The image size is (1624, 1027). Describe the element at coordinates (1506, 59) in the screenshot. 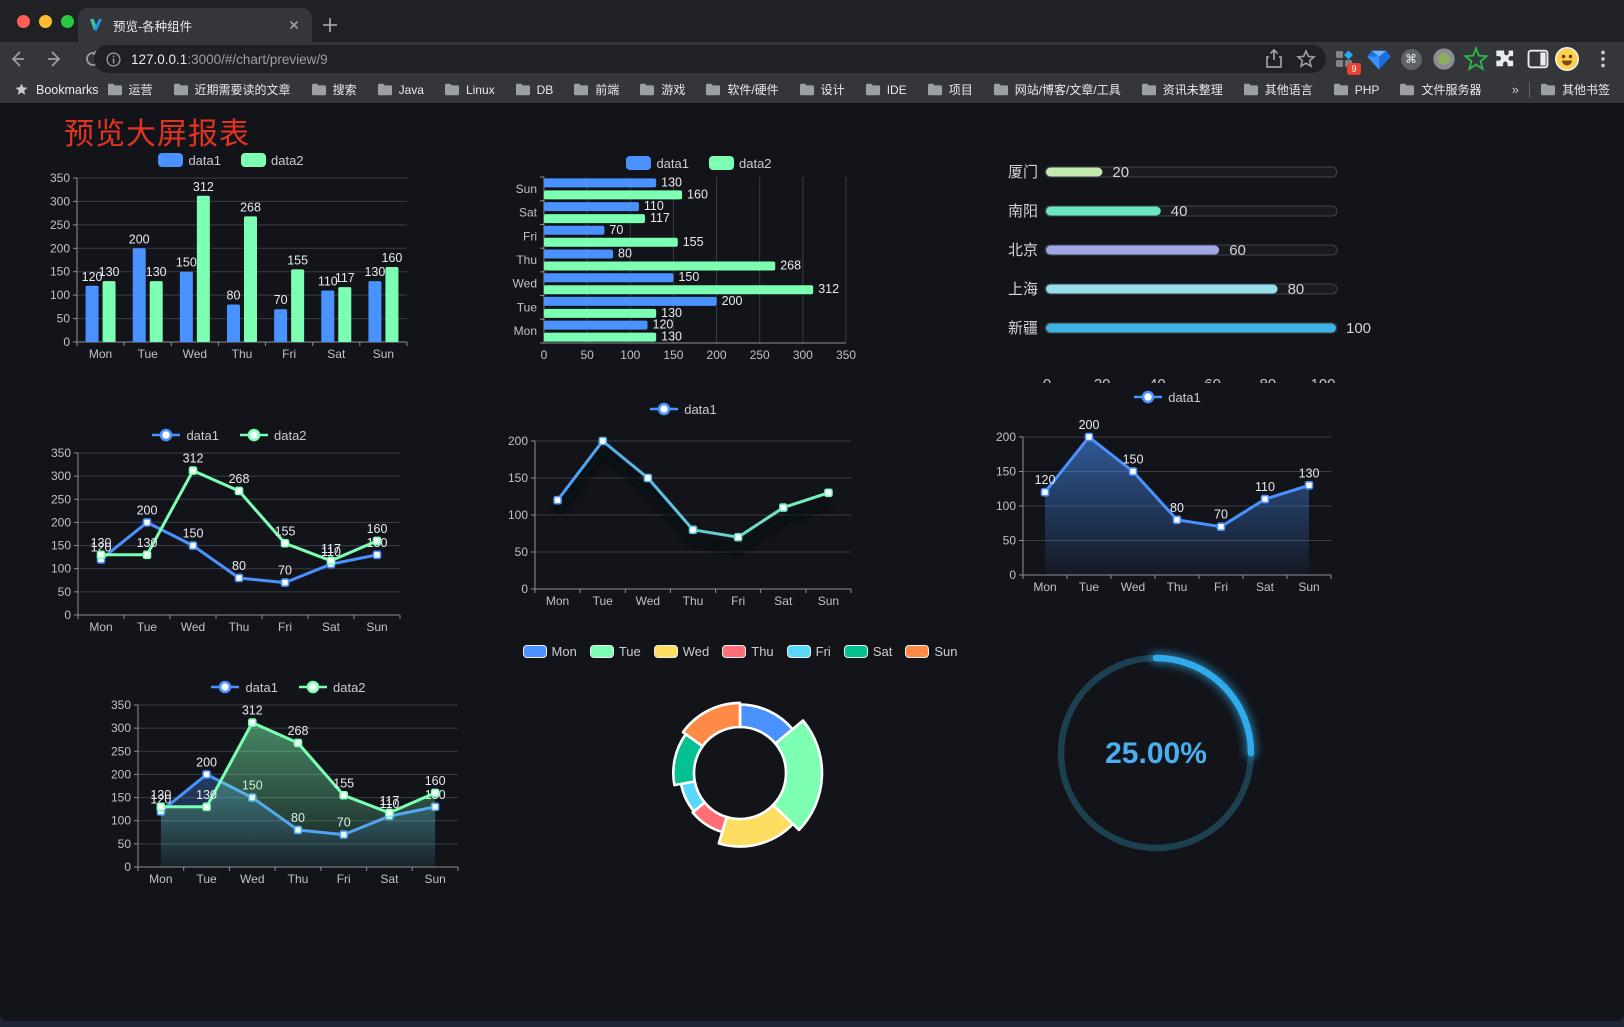

I see `extensions-puzzle-icon` at that location.